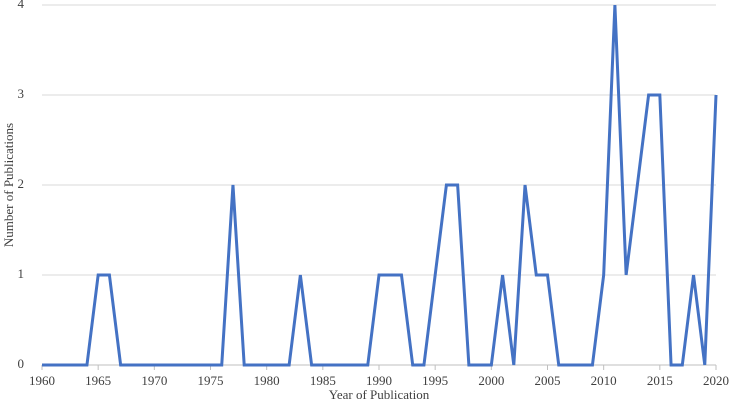  What do you see at coordinates (42, 380) in the screenshot?
I see `x-tick-label: 1960` at bounding box center [42, 380].